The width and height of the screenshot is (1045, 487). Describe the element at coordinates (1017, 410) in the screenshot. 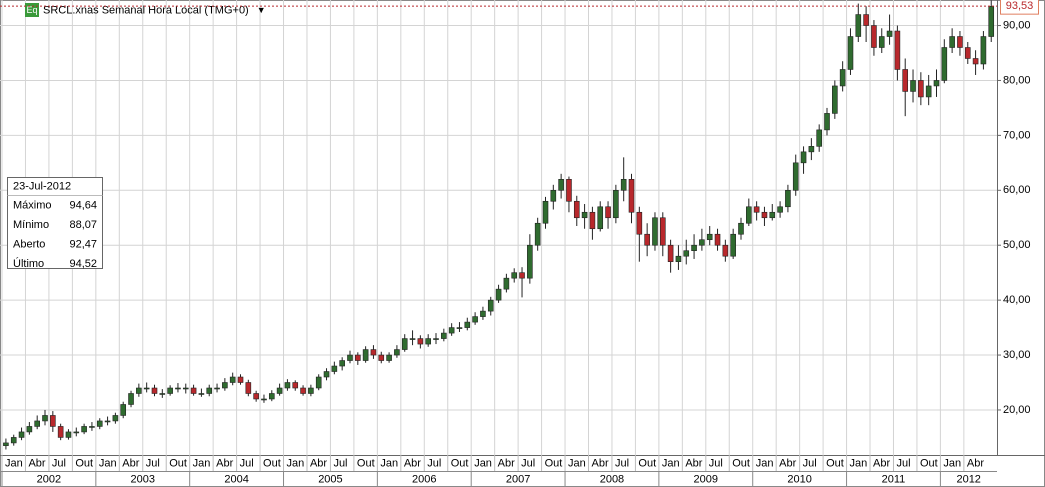

I see `y-tick-label: 20,00` at that location.